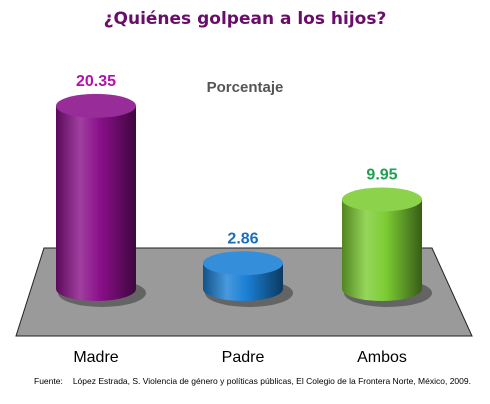 The width and height of the screenshot is (490, 404). What do you see at coordinates (381, 174) in the screenshot?
I see `value-label-ambos: 9.95` at bounding box center [381, 174].